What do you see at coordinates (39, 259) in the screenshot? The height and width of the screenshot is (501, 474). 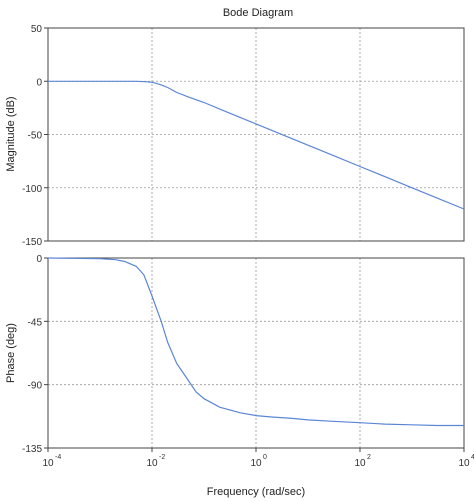 I see `phase-y-tick-label: 0` at bounding box center [39, 259].